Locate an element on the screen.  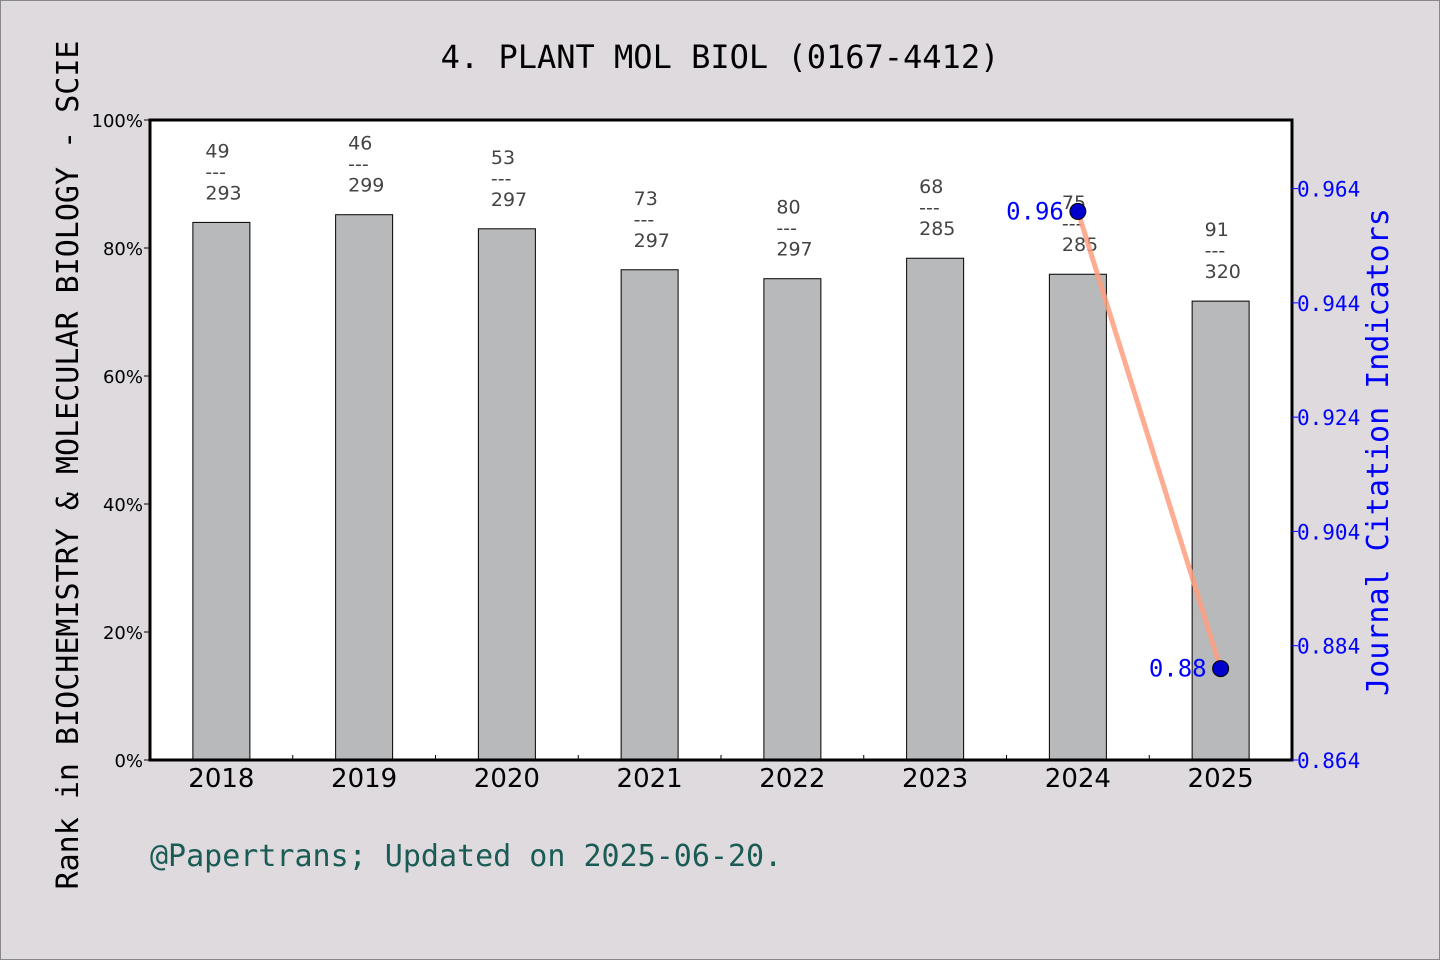
x-tick-label: 2024 is located at coordinates (1078, 779).